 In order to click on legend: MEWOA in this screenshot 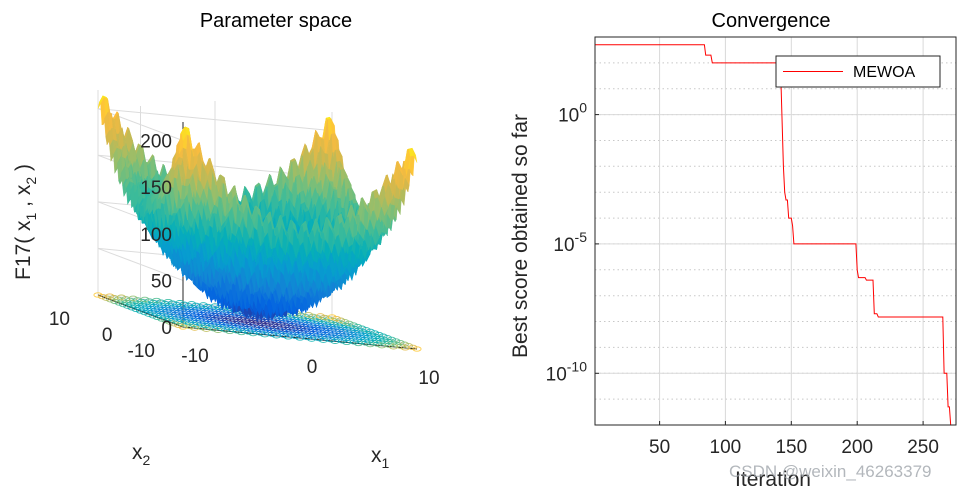, I will do `click(858, 71)`.